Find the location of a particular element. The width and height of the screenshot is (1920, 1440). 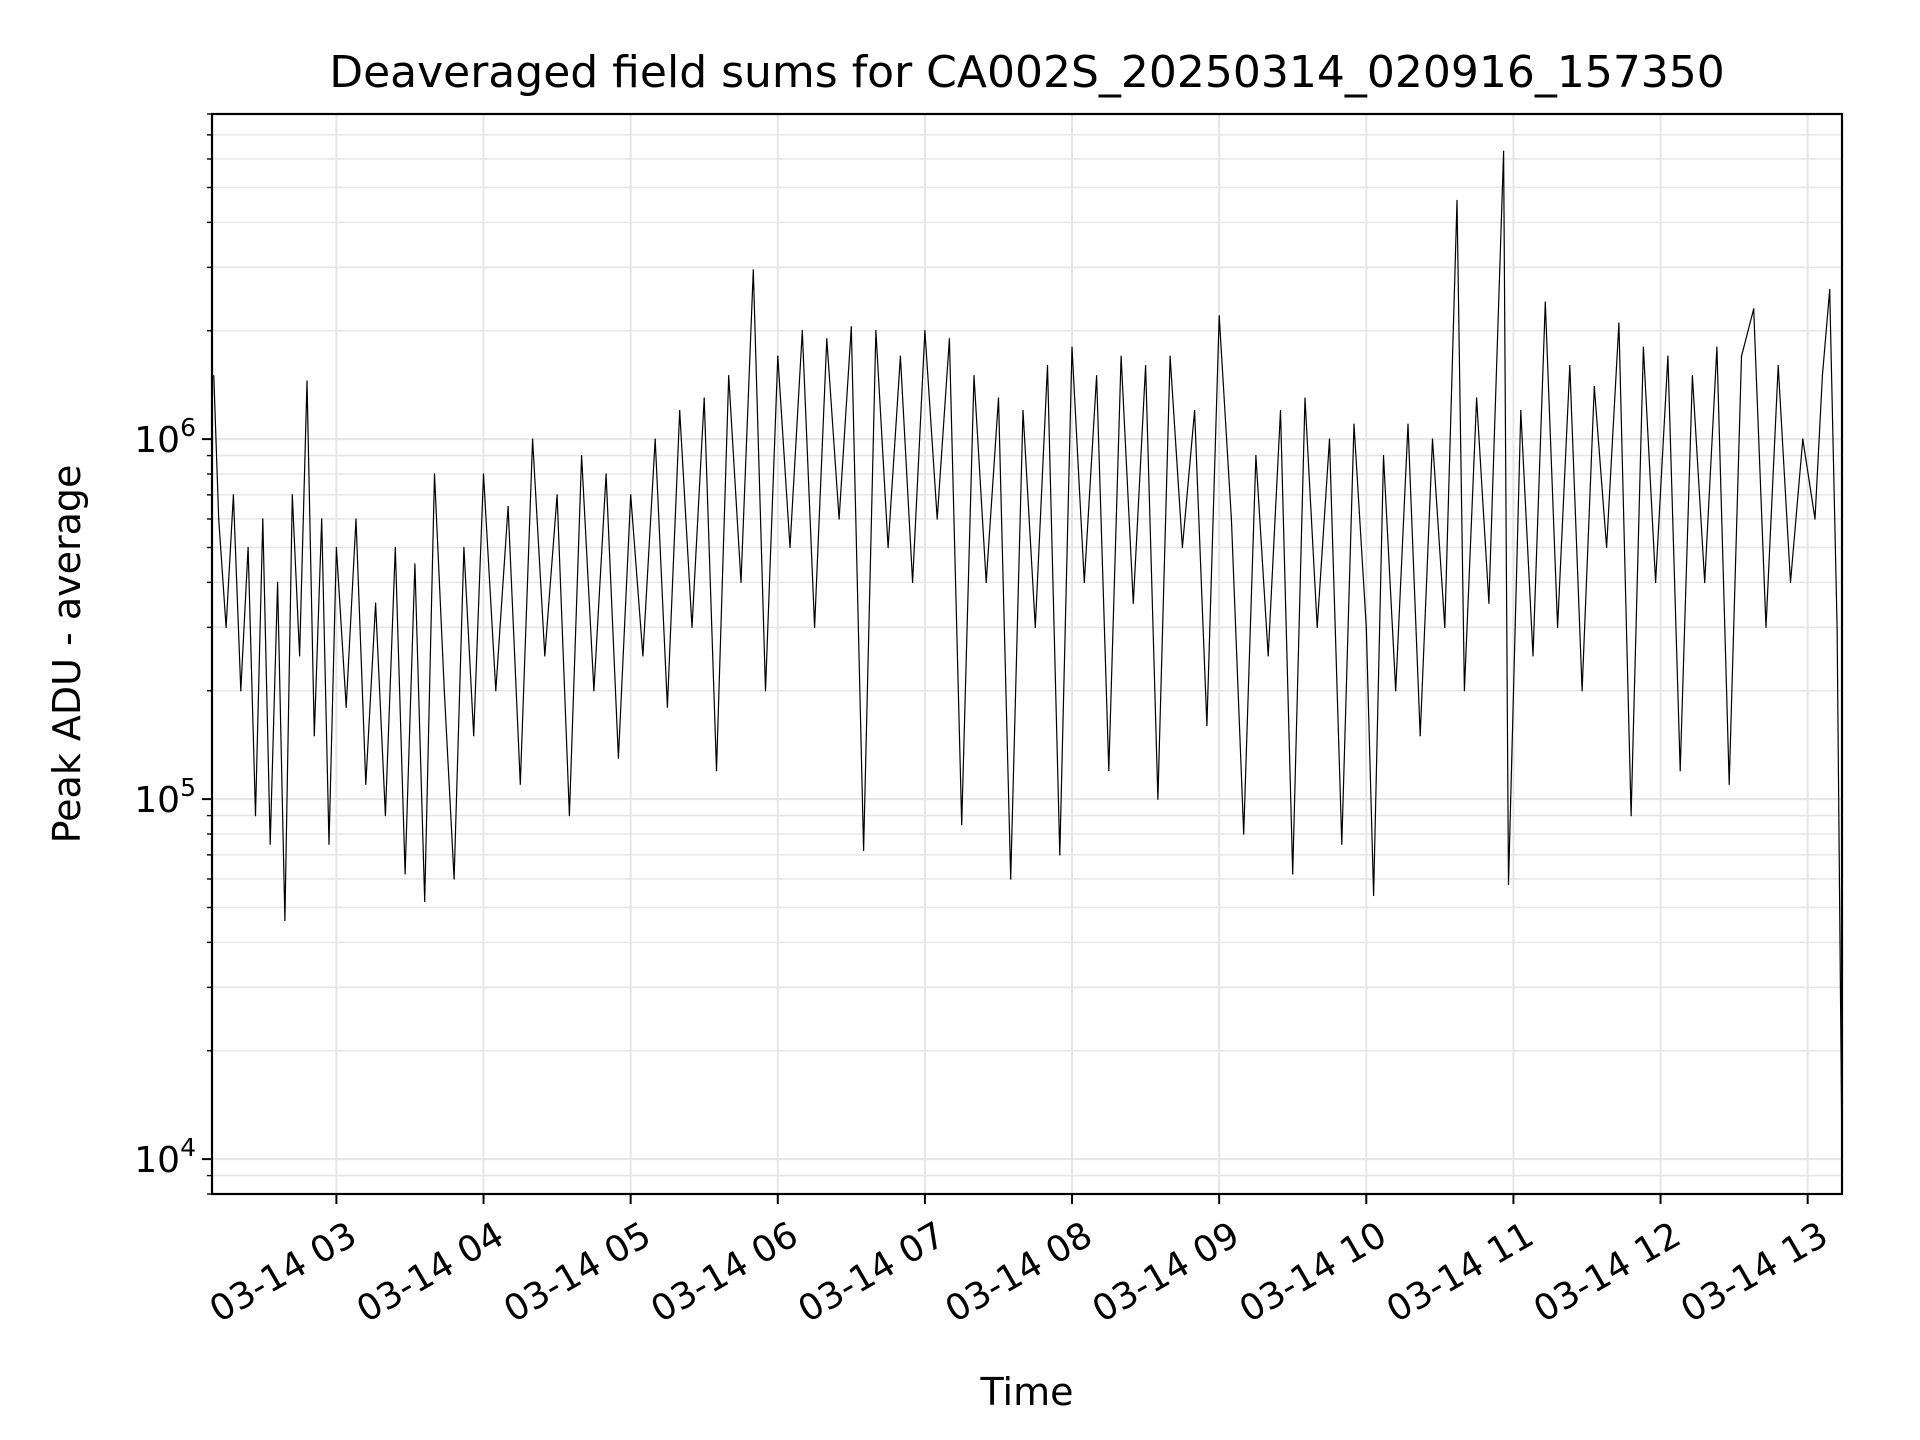

y-tick-label: 10⁵ is located at coordinates (165, 797).